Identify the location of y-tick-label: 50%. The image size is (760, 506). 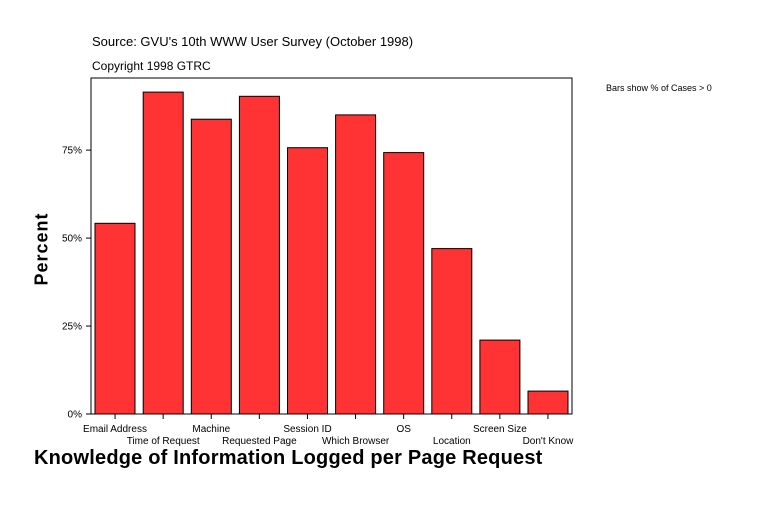
(72, 239).